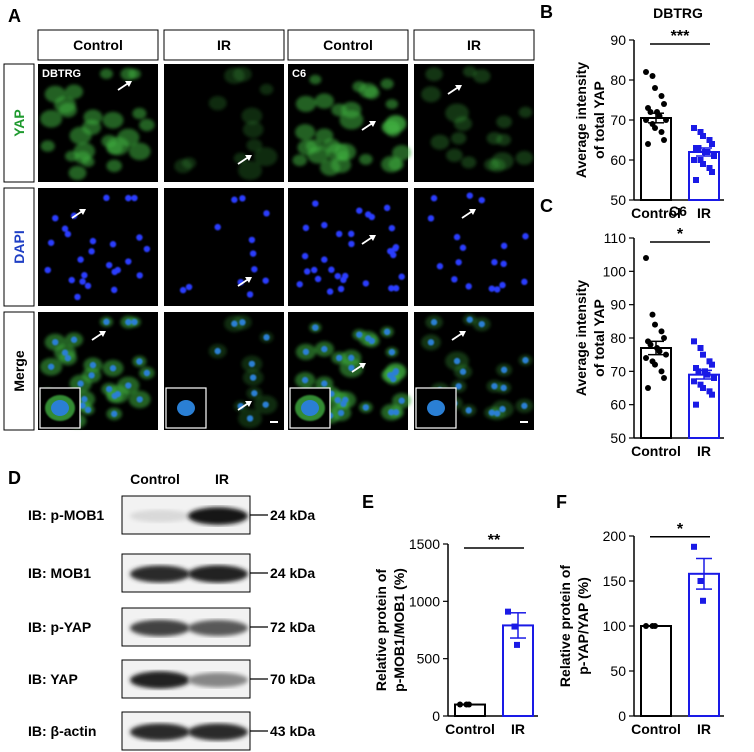  I want to click on y-axis-label: of total YAP, so click(599, 120).